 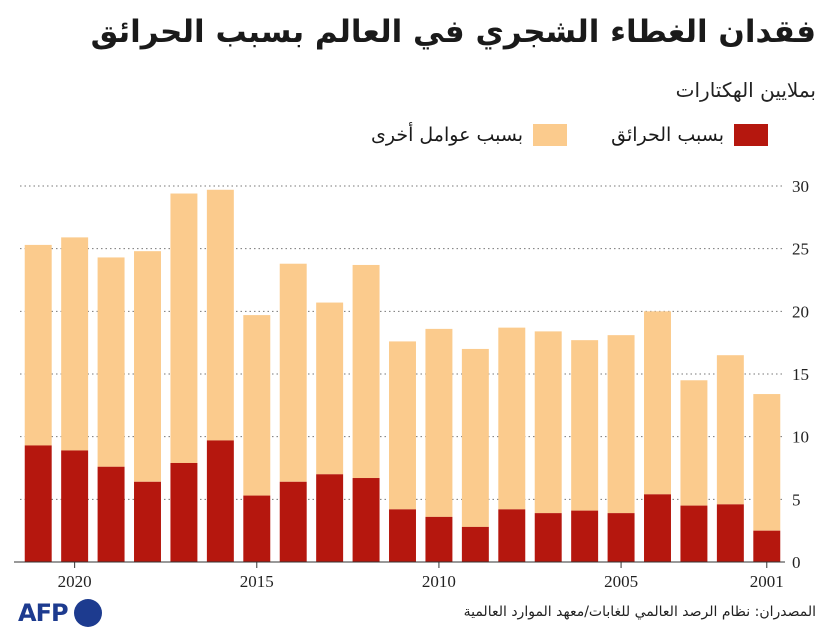 I want to click on bar-other-2002, so click(x=730, y=430).